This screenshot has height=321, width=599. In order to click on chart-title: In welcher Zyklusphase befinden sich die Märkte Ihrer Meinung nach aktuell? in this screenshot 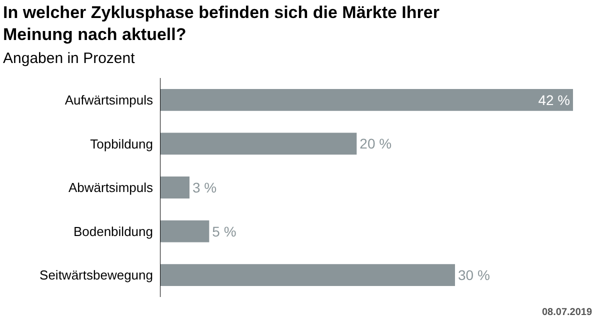, I will do `click(221, 23)`.